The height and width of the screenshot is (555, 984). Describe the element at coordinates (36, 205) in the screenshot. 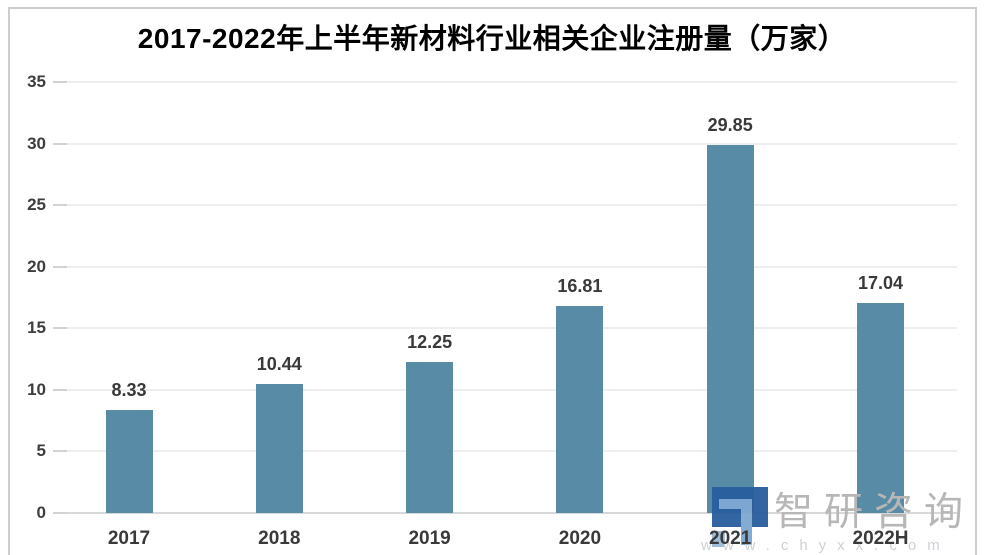

I see `y-tick-label: 25` at that location.